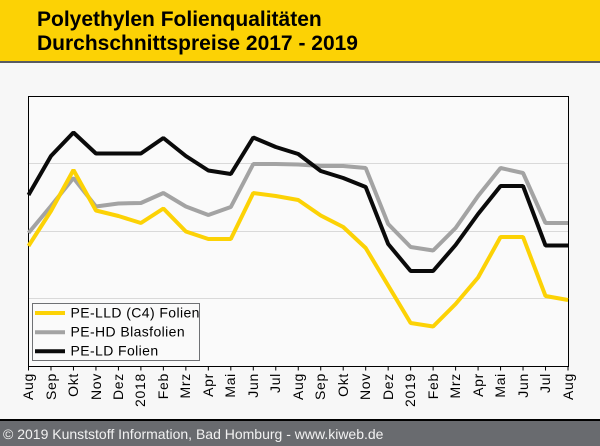 The image size is (600, 446). I want to click on svg-text: PE-LLD (C4) Folien, so click(135, 312).